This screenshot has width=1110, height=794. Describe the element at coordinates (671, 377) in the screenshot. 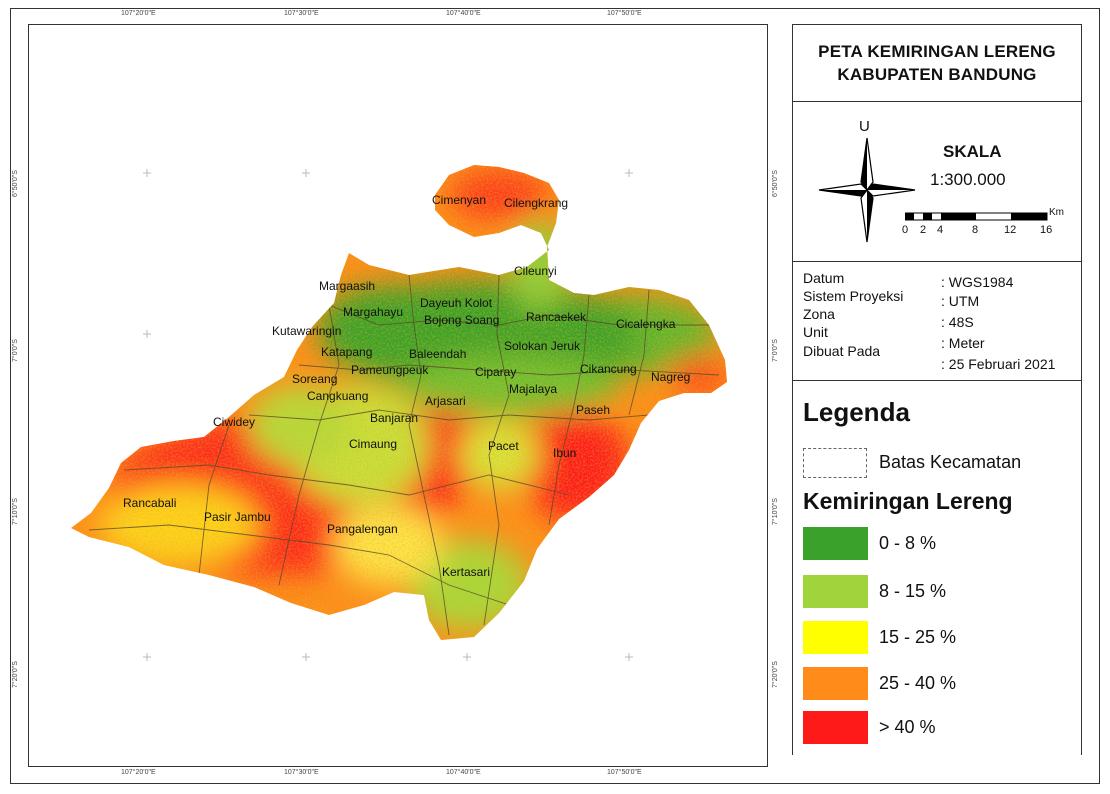

I see `district-label: Nagreg` at that location.